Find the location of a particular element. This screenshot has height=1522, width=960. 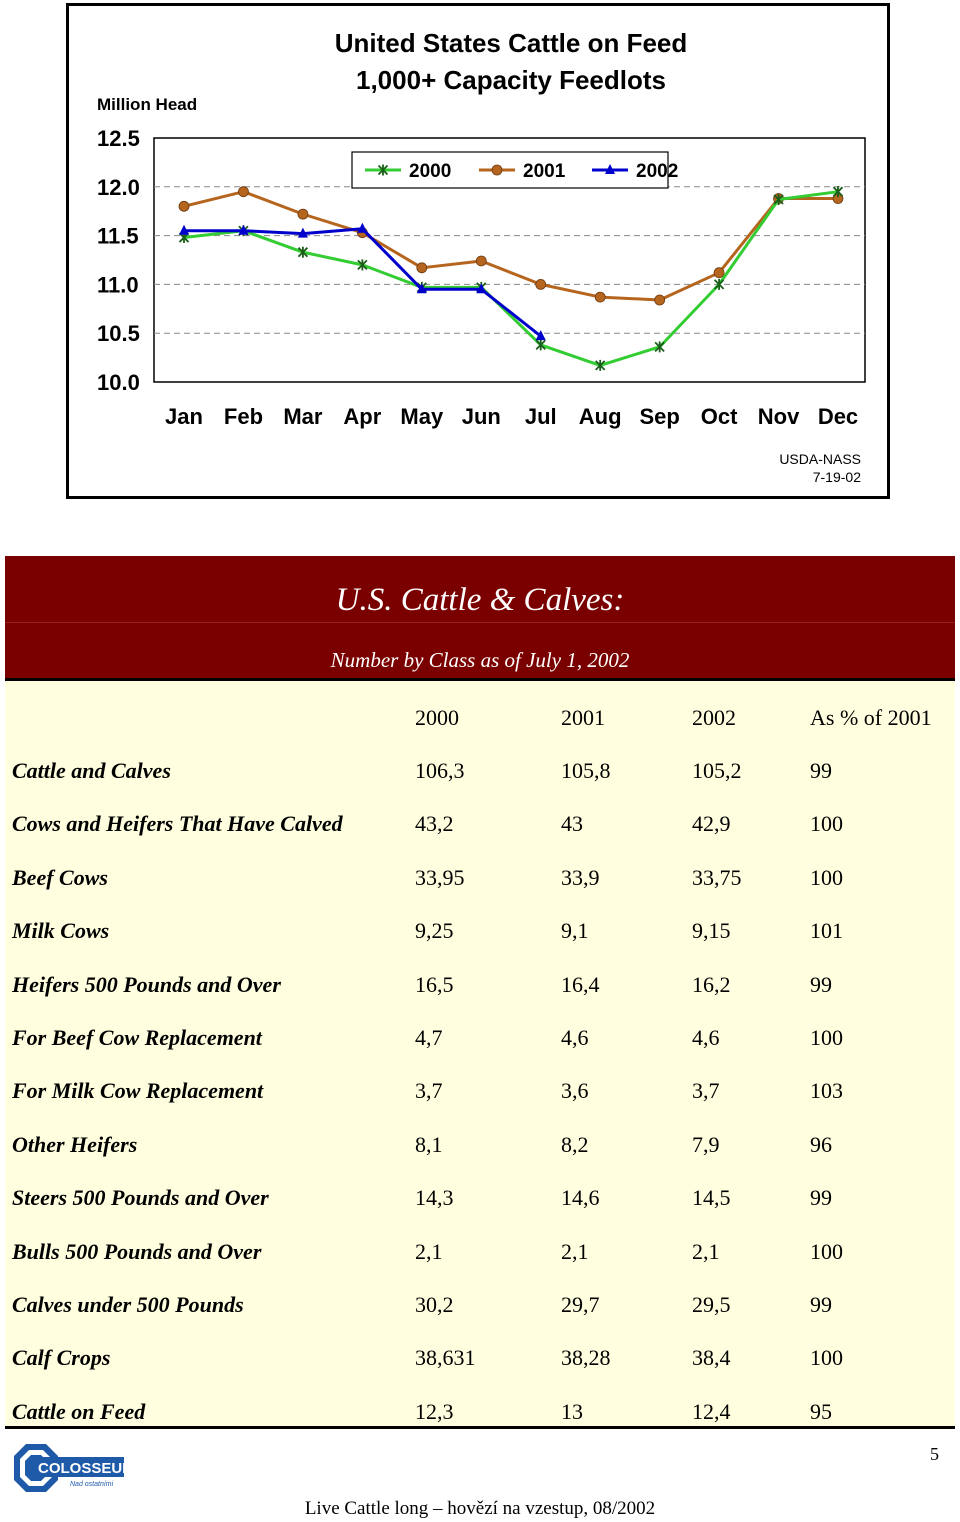

table-cell: 9,1 is located at coordinates (575, 930).